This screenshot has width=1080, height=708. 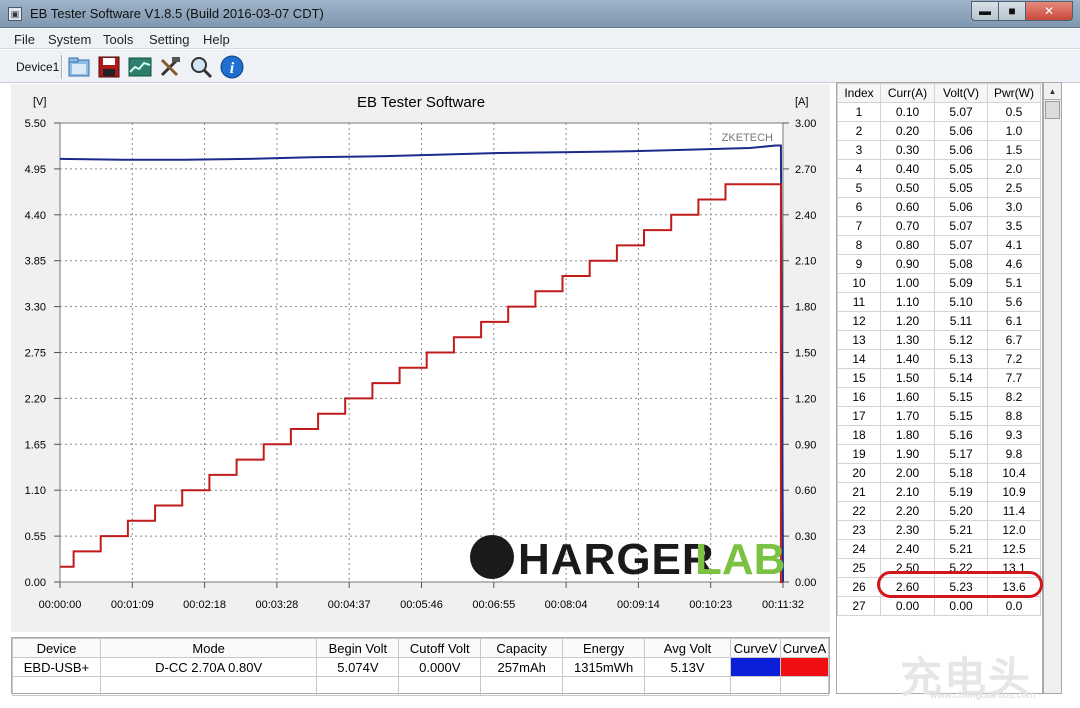 What do you see at coordinates (859, 568) in the screenshot?
I see `table-cell: 25` at bounding box center [859, 568].